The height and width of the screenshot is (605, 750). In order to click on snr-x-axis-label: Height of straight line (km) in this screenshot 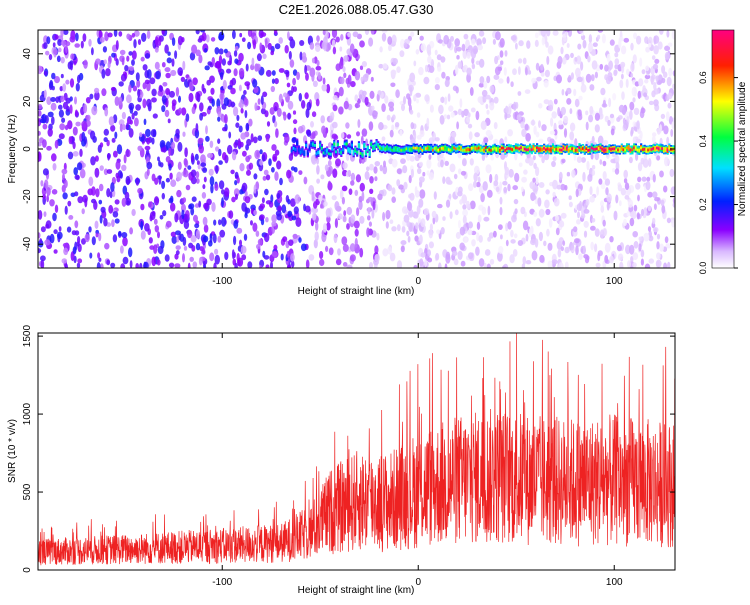, I will do `click(356, 590)`.